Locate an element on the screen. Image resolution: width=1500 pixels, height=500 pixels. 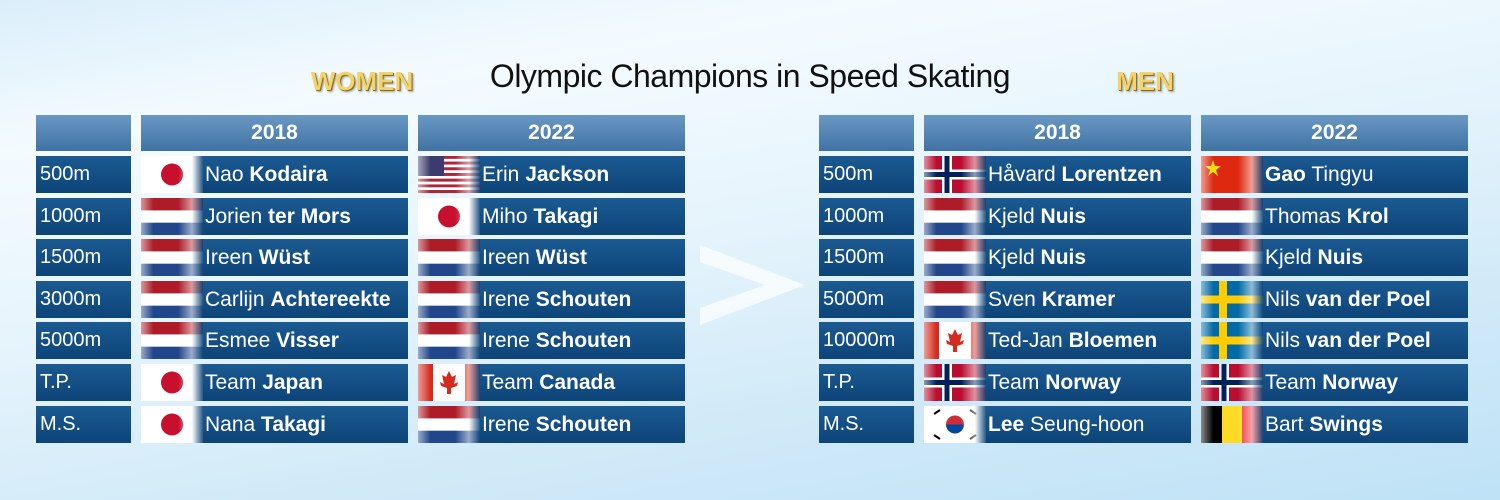
winner-cell: Irene Schouten is located at coordinates (551, 424).